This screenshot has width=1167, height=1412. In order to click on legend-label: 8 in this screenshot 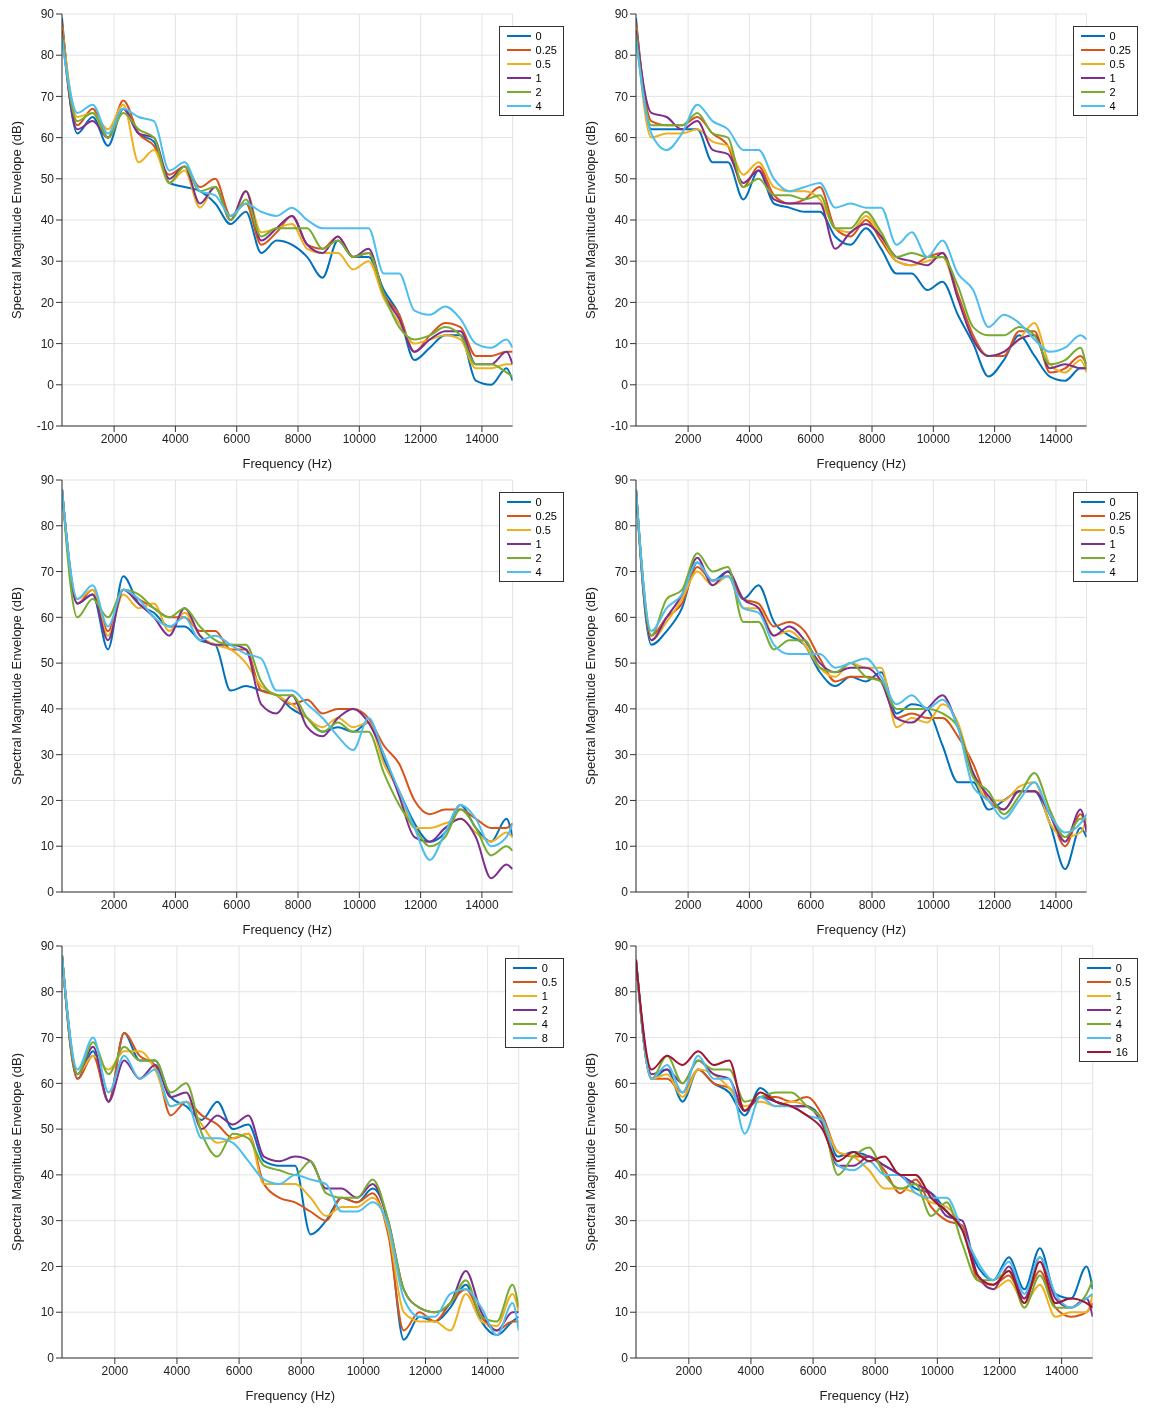, I will do `click(1118, 1038)`.